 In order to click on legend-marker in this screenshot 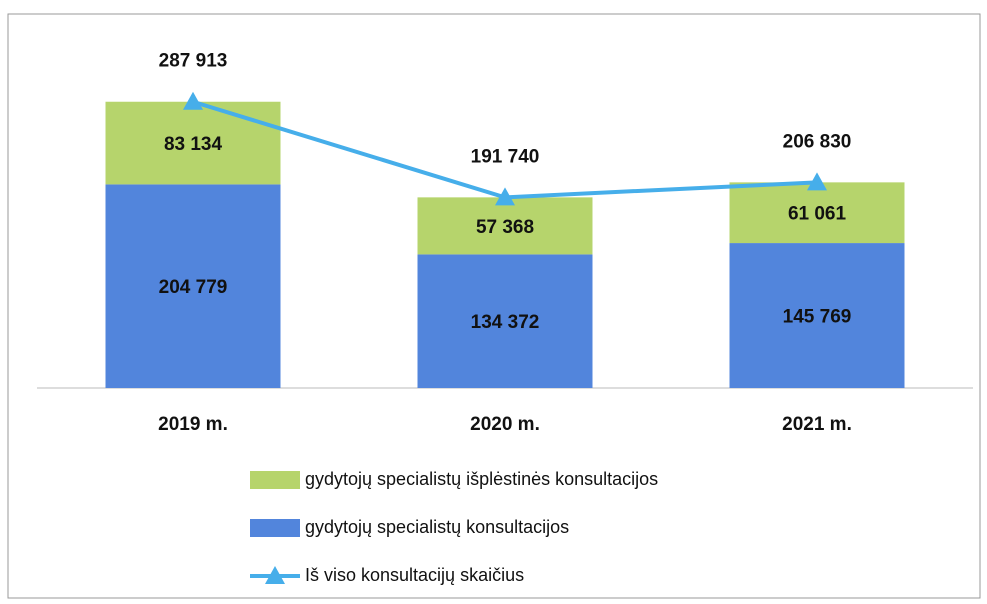, I will do `click(275, 575)`.